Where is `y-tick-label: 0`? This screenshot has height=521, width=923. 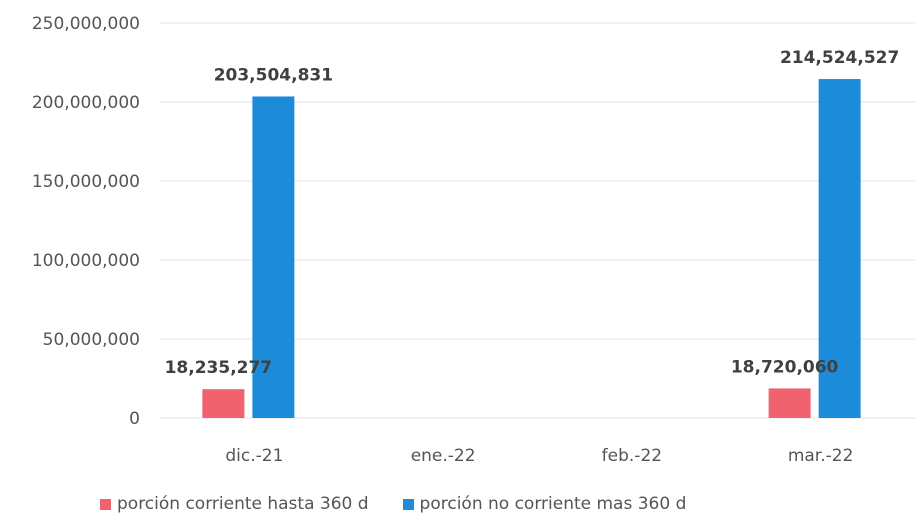 y-tick-label: 0 is located at coordinates (134, 419).